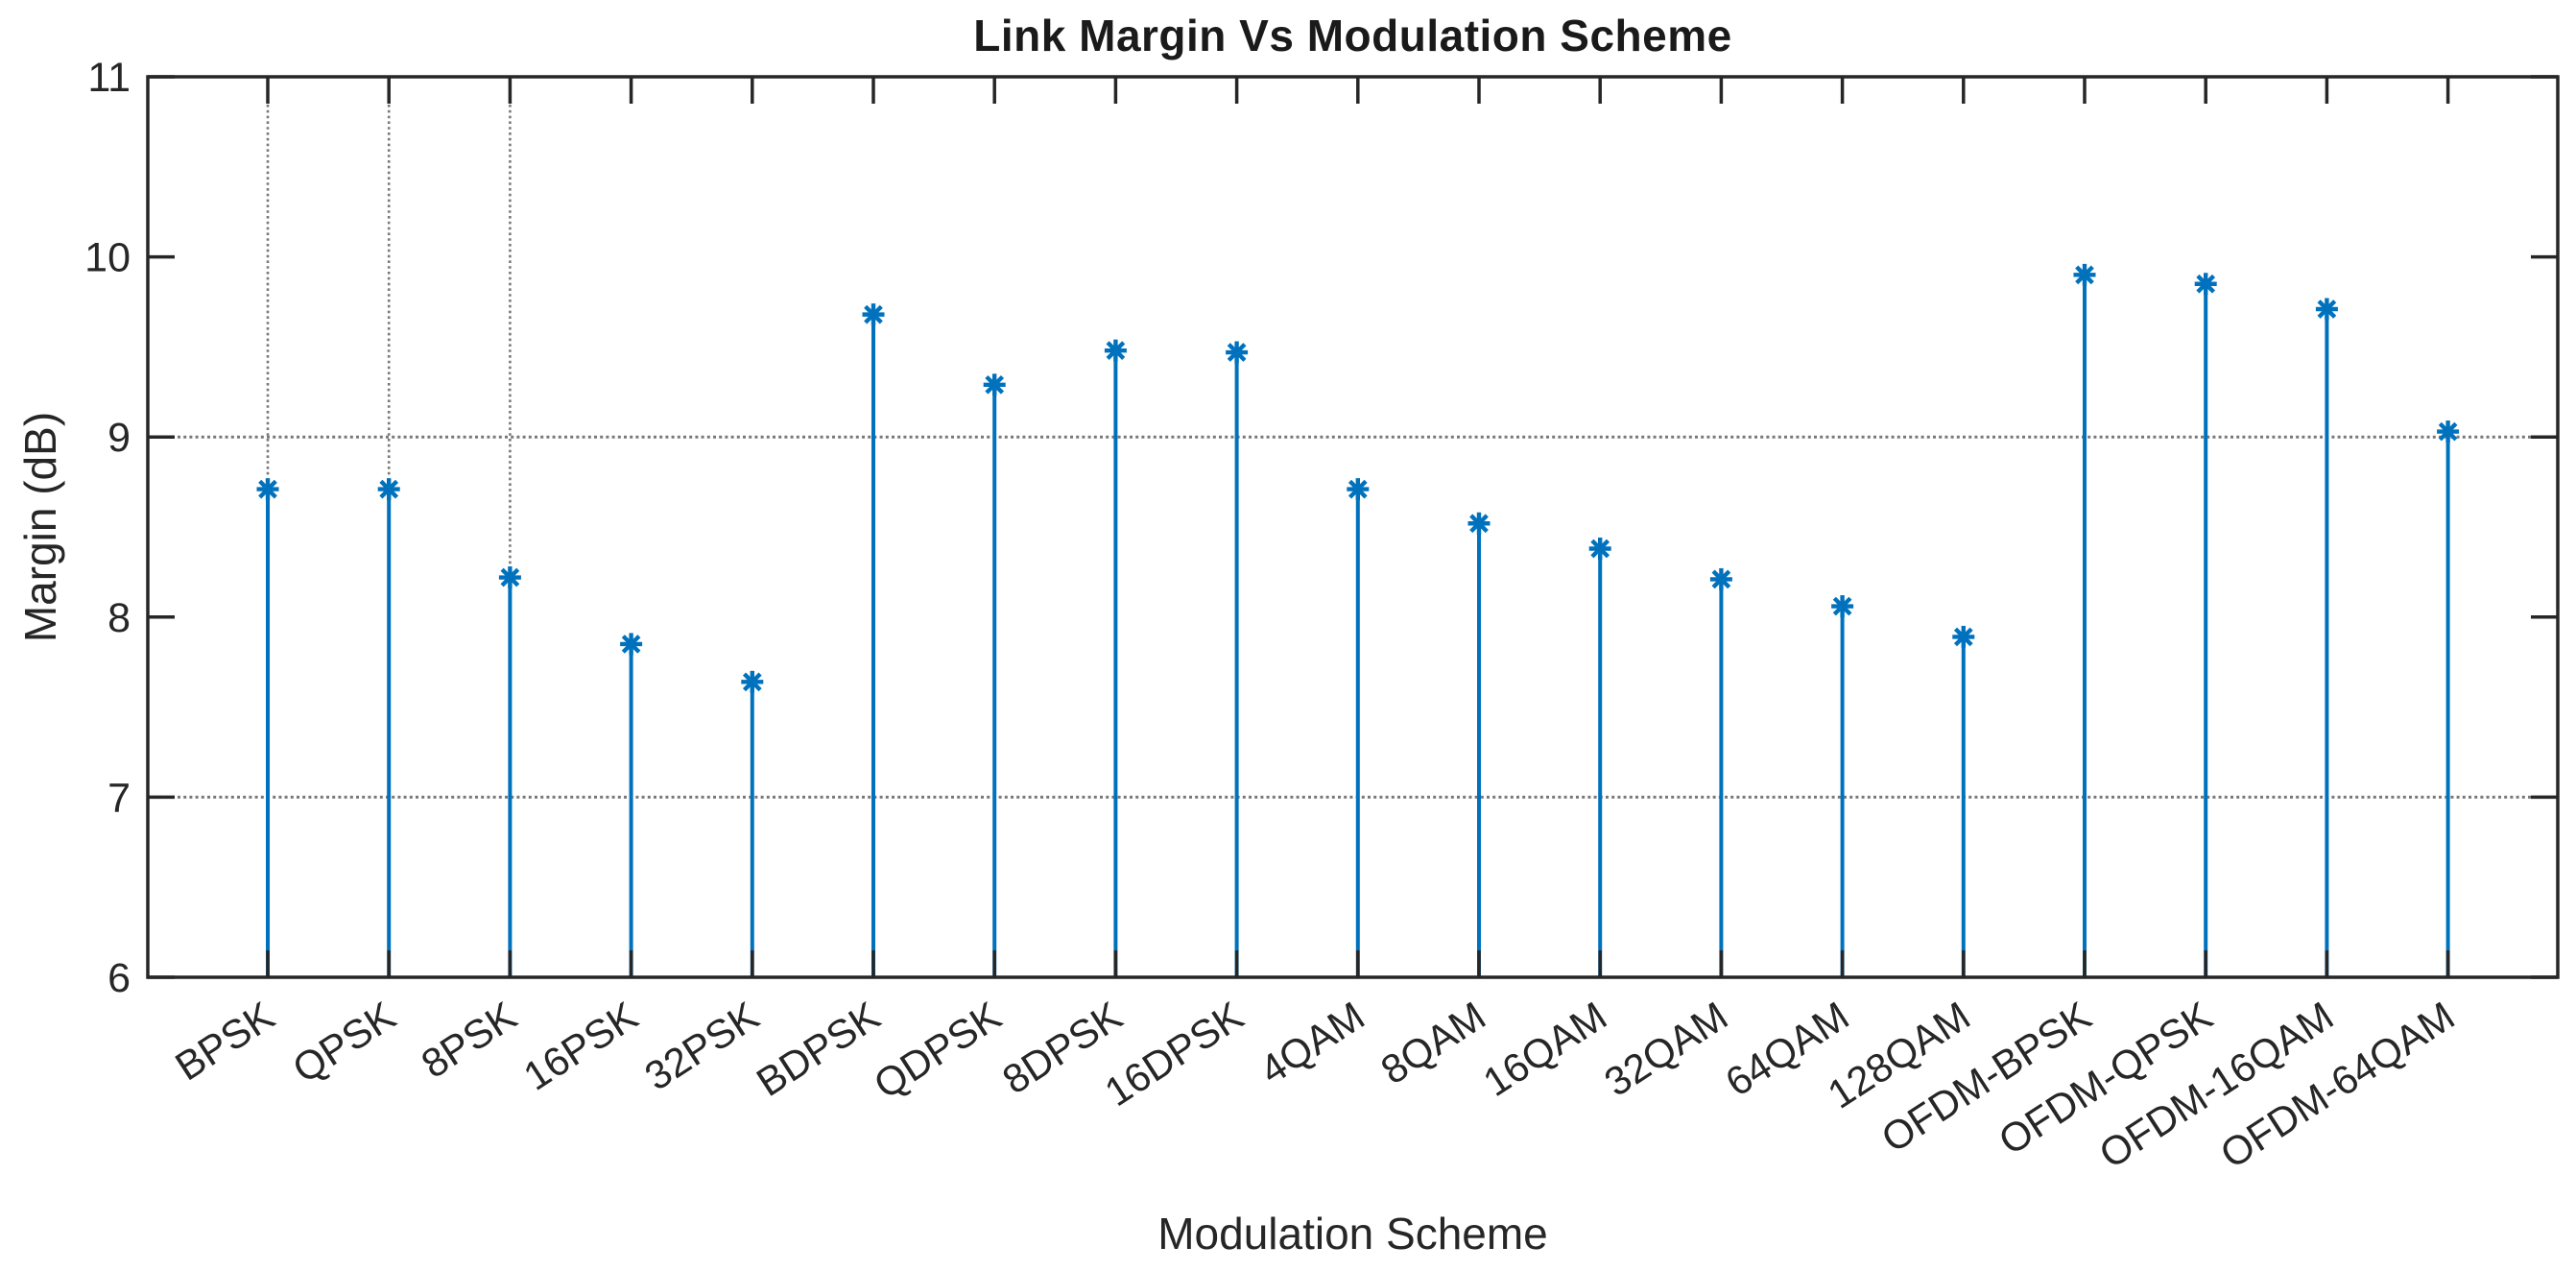 This screenshot has height=1271, width=2576. I want to click on marker-BPSK, so click(267, 489).